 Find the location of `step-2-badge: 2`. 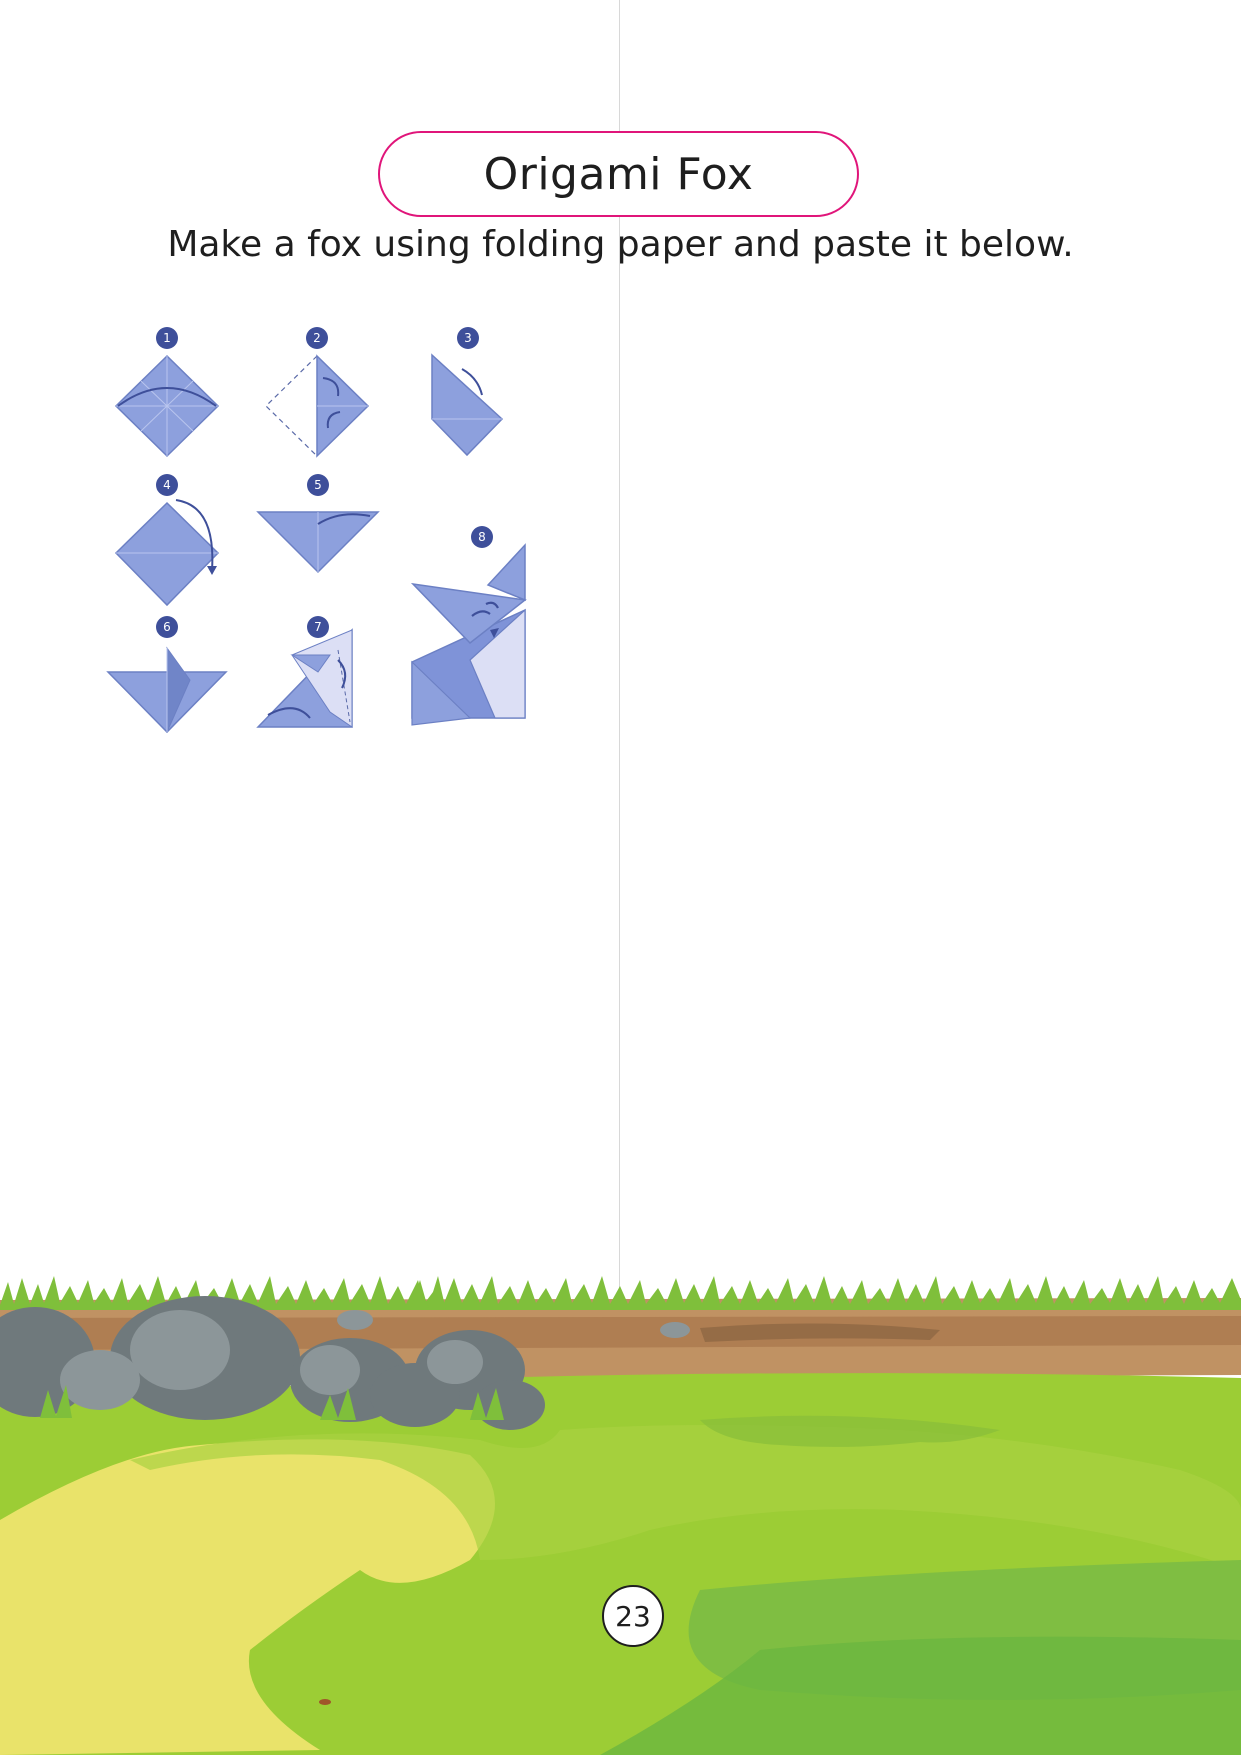

step-2-badge: 2 is located at coordinates (317, 338).